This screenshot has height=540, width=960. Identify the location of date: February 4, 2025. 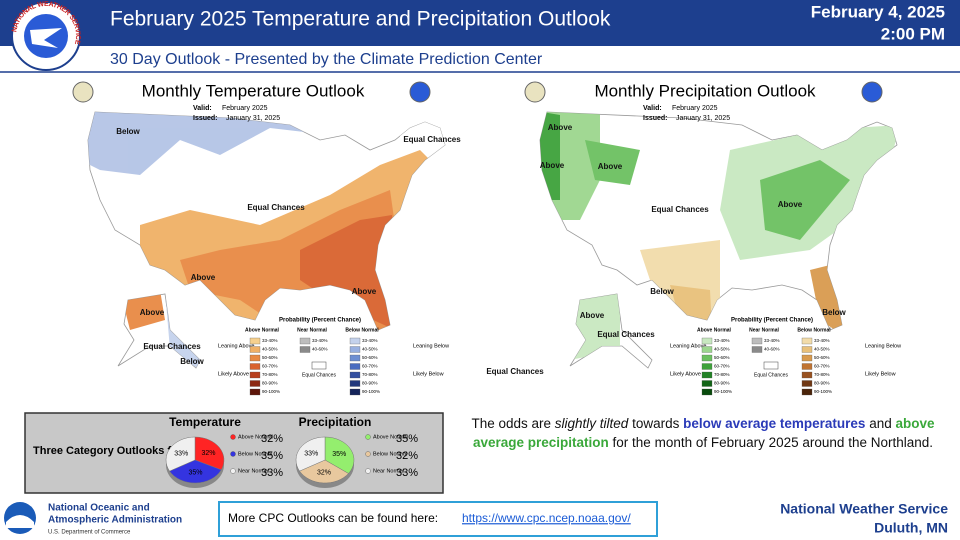
(878, 11).